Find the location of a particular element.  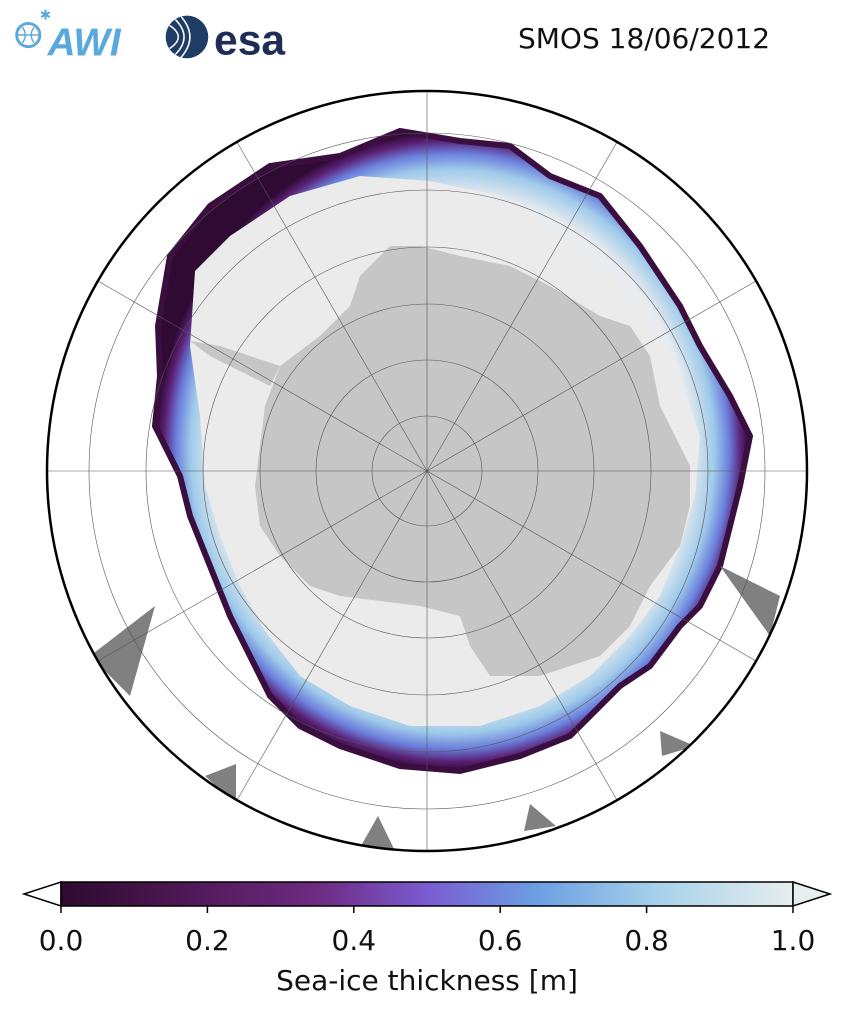

colorbar-tick-label: 0.4 is located at coordinates (354, 940).